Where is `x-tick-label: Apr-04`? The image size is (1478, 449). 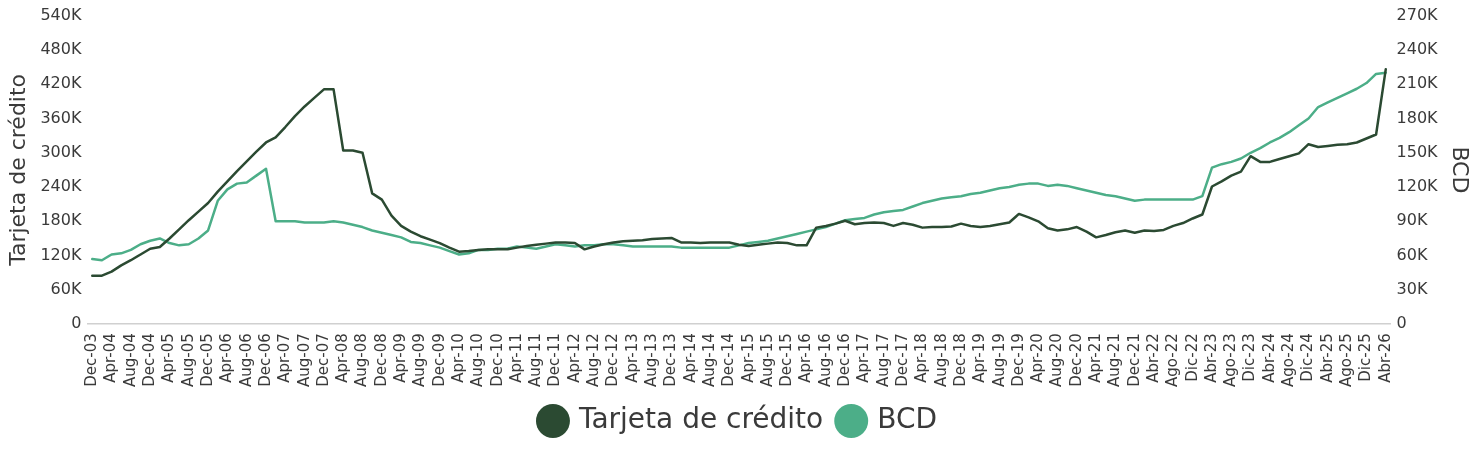
x-tick-label: Apr-04 is located at coordinates (110, 358).